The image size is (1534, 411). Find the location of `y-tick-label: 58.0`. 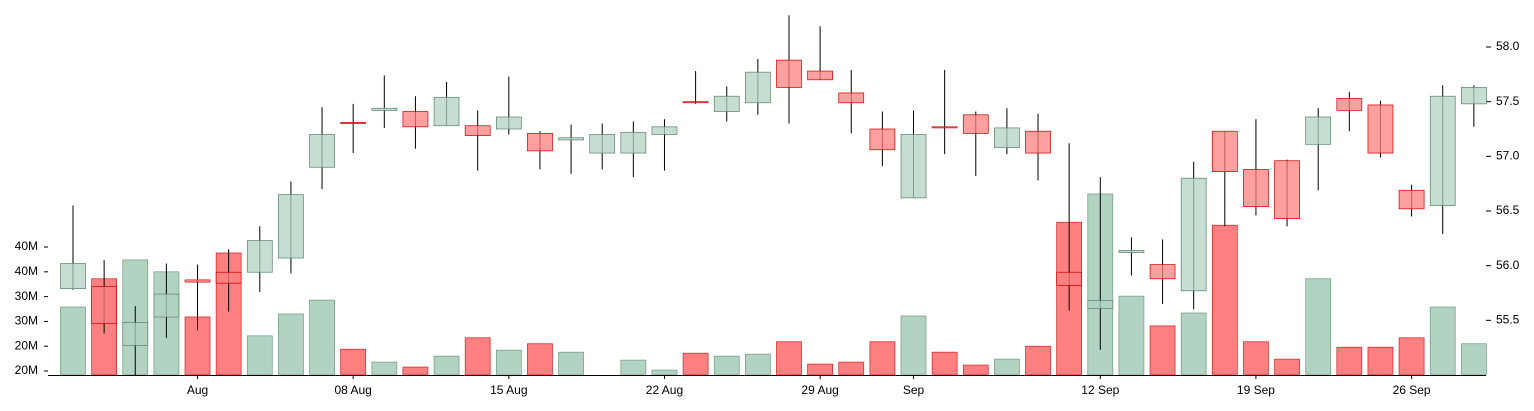

y-tick-label: 58.0 is located at coordinates (1508, 46).